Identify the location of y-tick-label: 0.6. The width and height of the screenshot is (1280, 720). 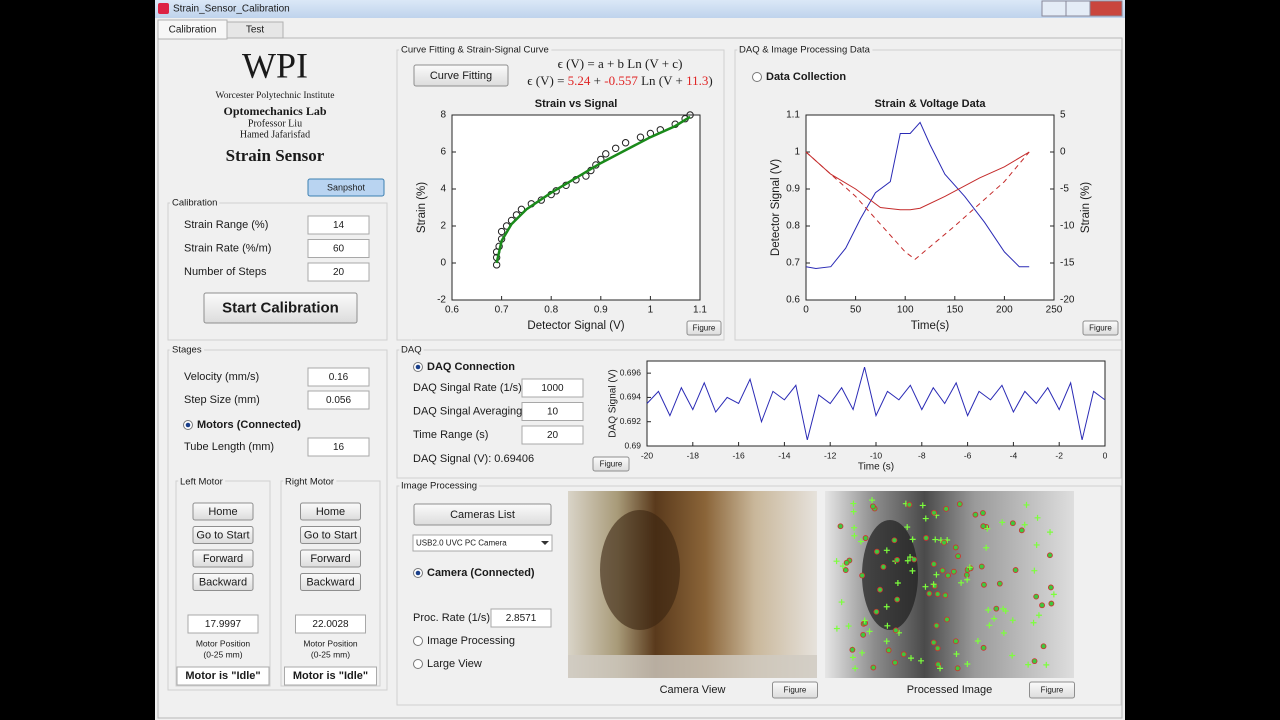
(793, 300).